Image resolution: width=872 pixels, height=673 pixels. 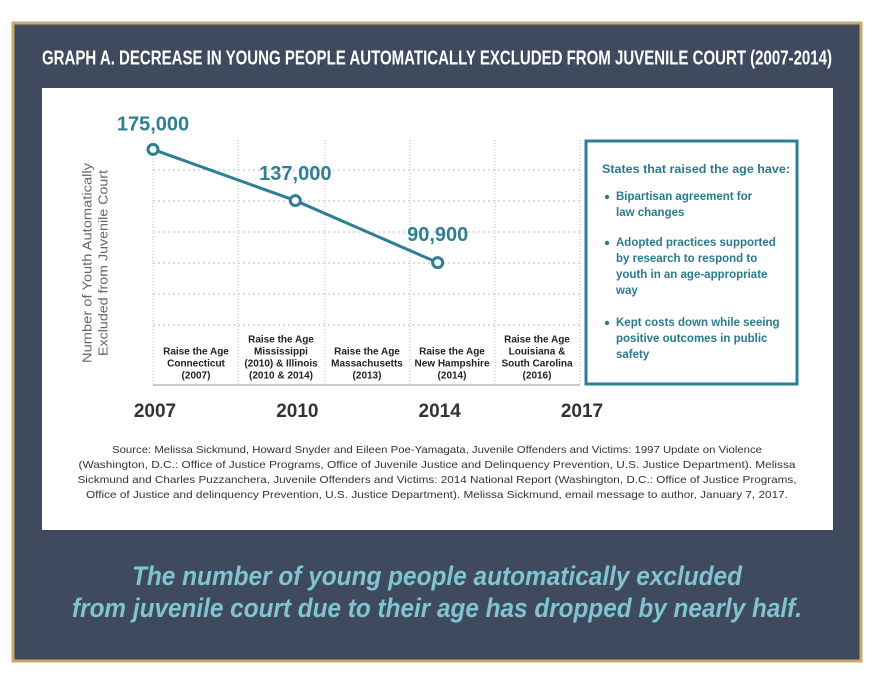 I want to click on x-tick-label: 2017, so click(x=582, y=411).